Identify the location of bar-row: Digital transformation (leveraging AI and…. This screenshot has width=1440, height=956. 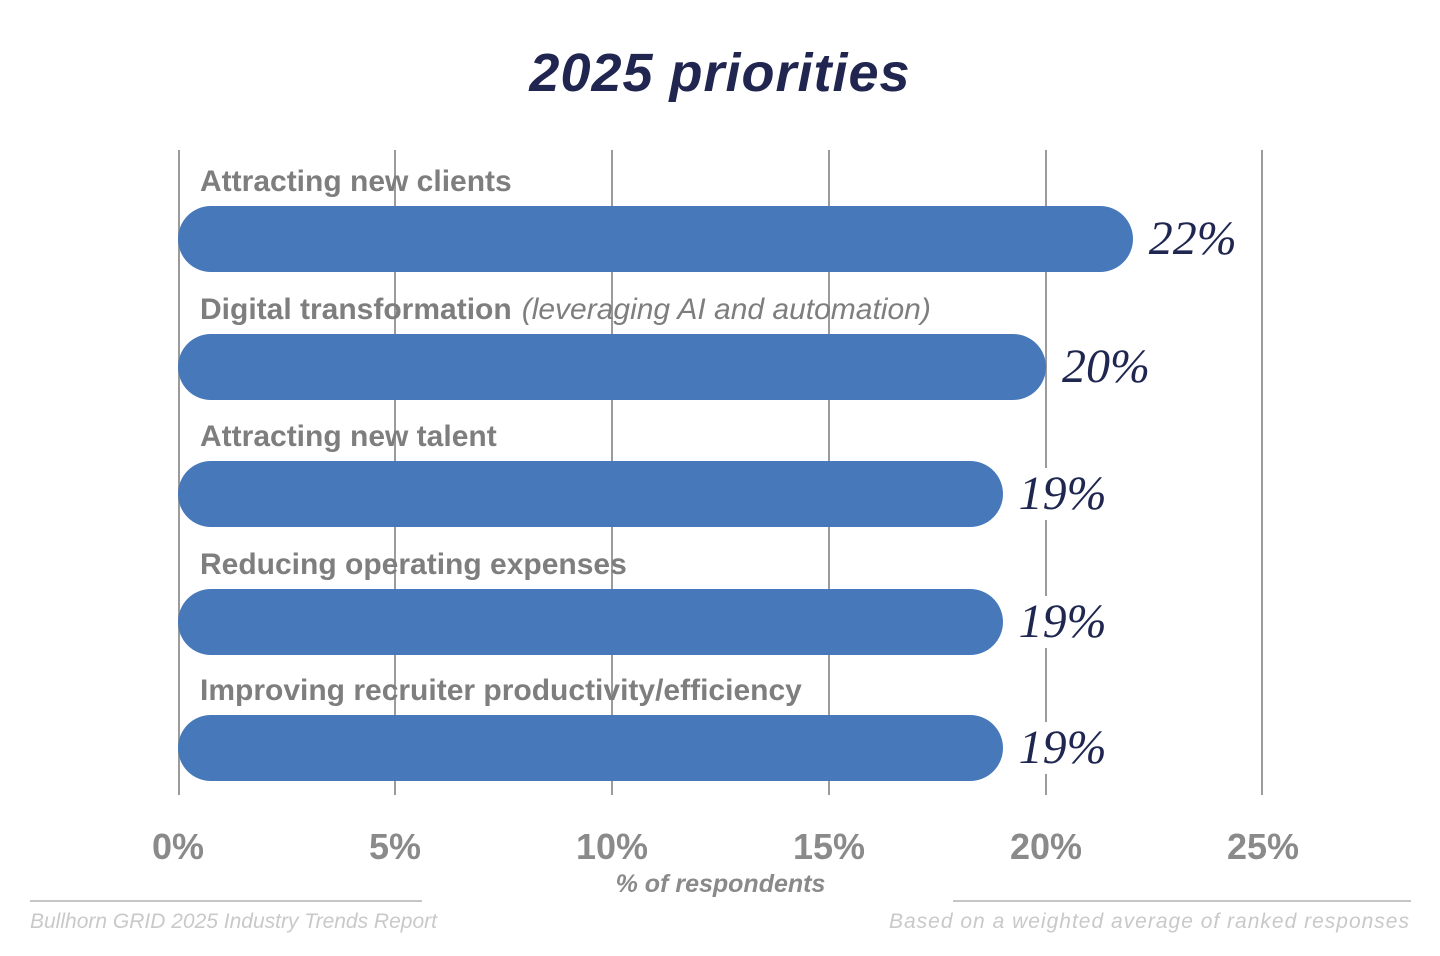
(720, 346).